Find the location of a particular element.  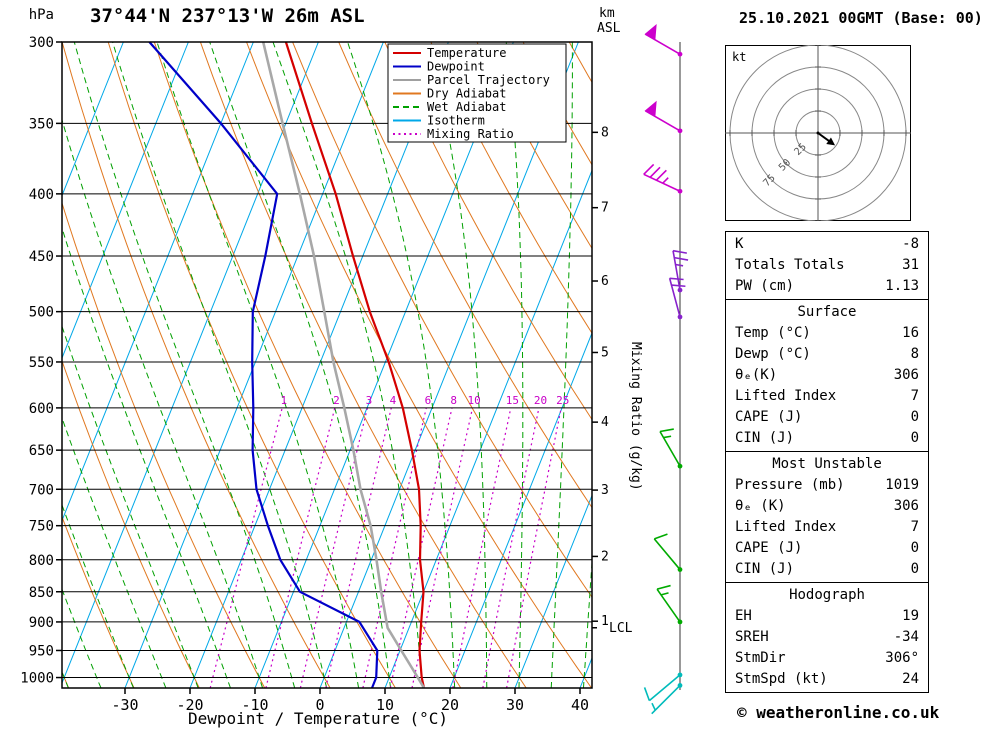

mixing-ratio-label: 15 is located at coordinates (512, 400).